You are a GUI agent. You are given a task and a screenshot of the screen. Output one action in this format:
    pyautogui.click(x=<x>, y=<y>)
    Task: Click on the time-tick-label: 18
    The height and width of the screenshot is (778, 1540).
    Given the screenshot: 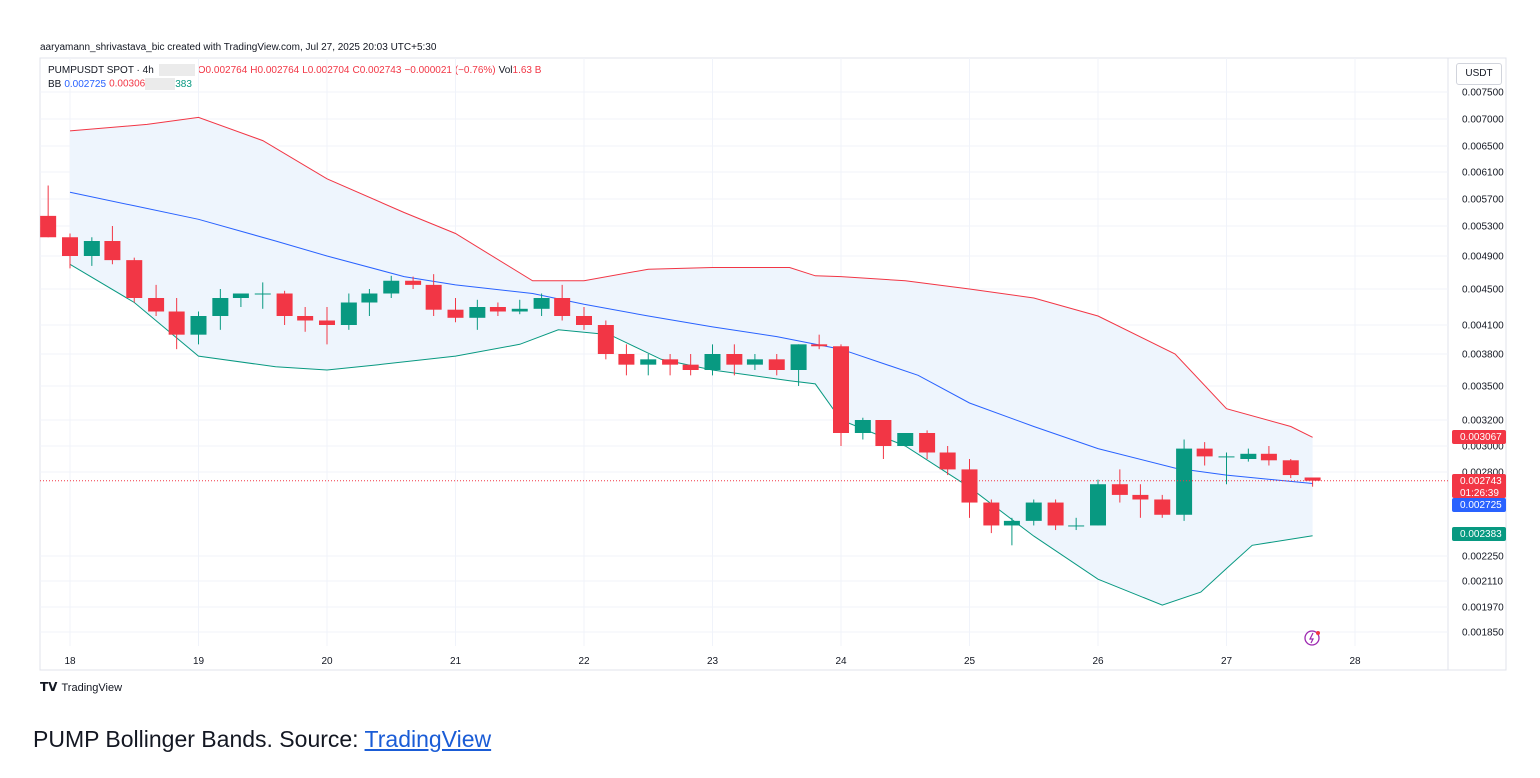 What is the action you would take?
    pyautogui.click(x=70, y=661)
    